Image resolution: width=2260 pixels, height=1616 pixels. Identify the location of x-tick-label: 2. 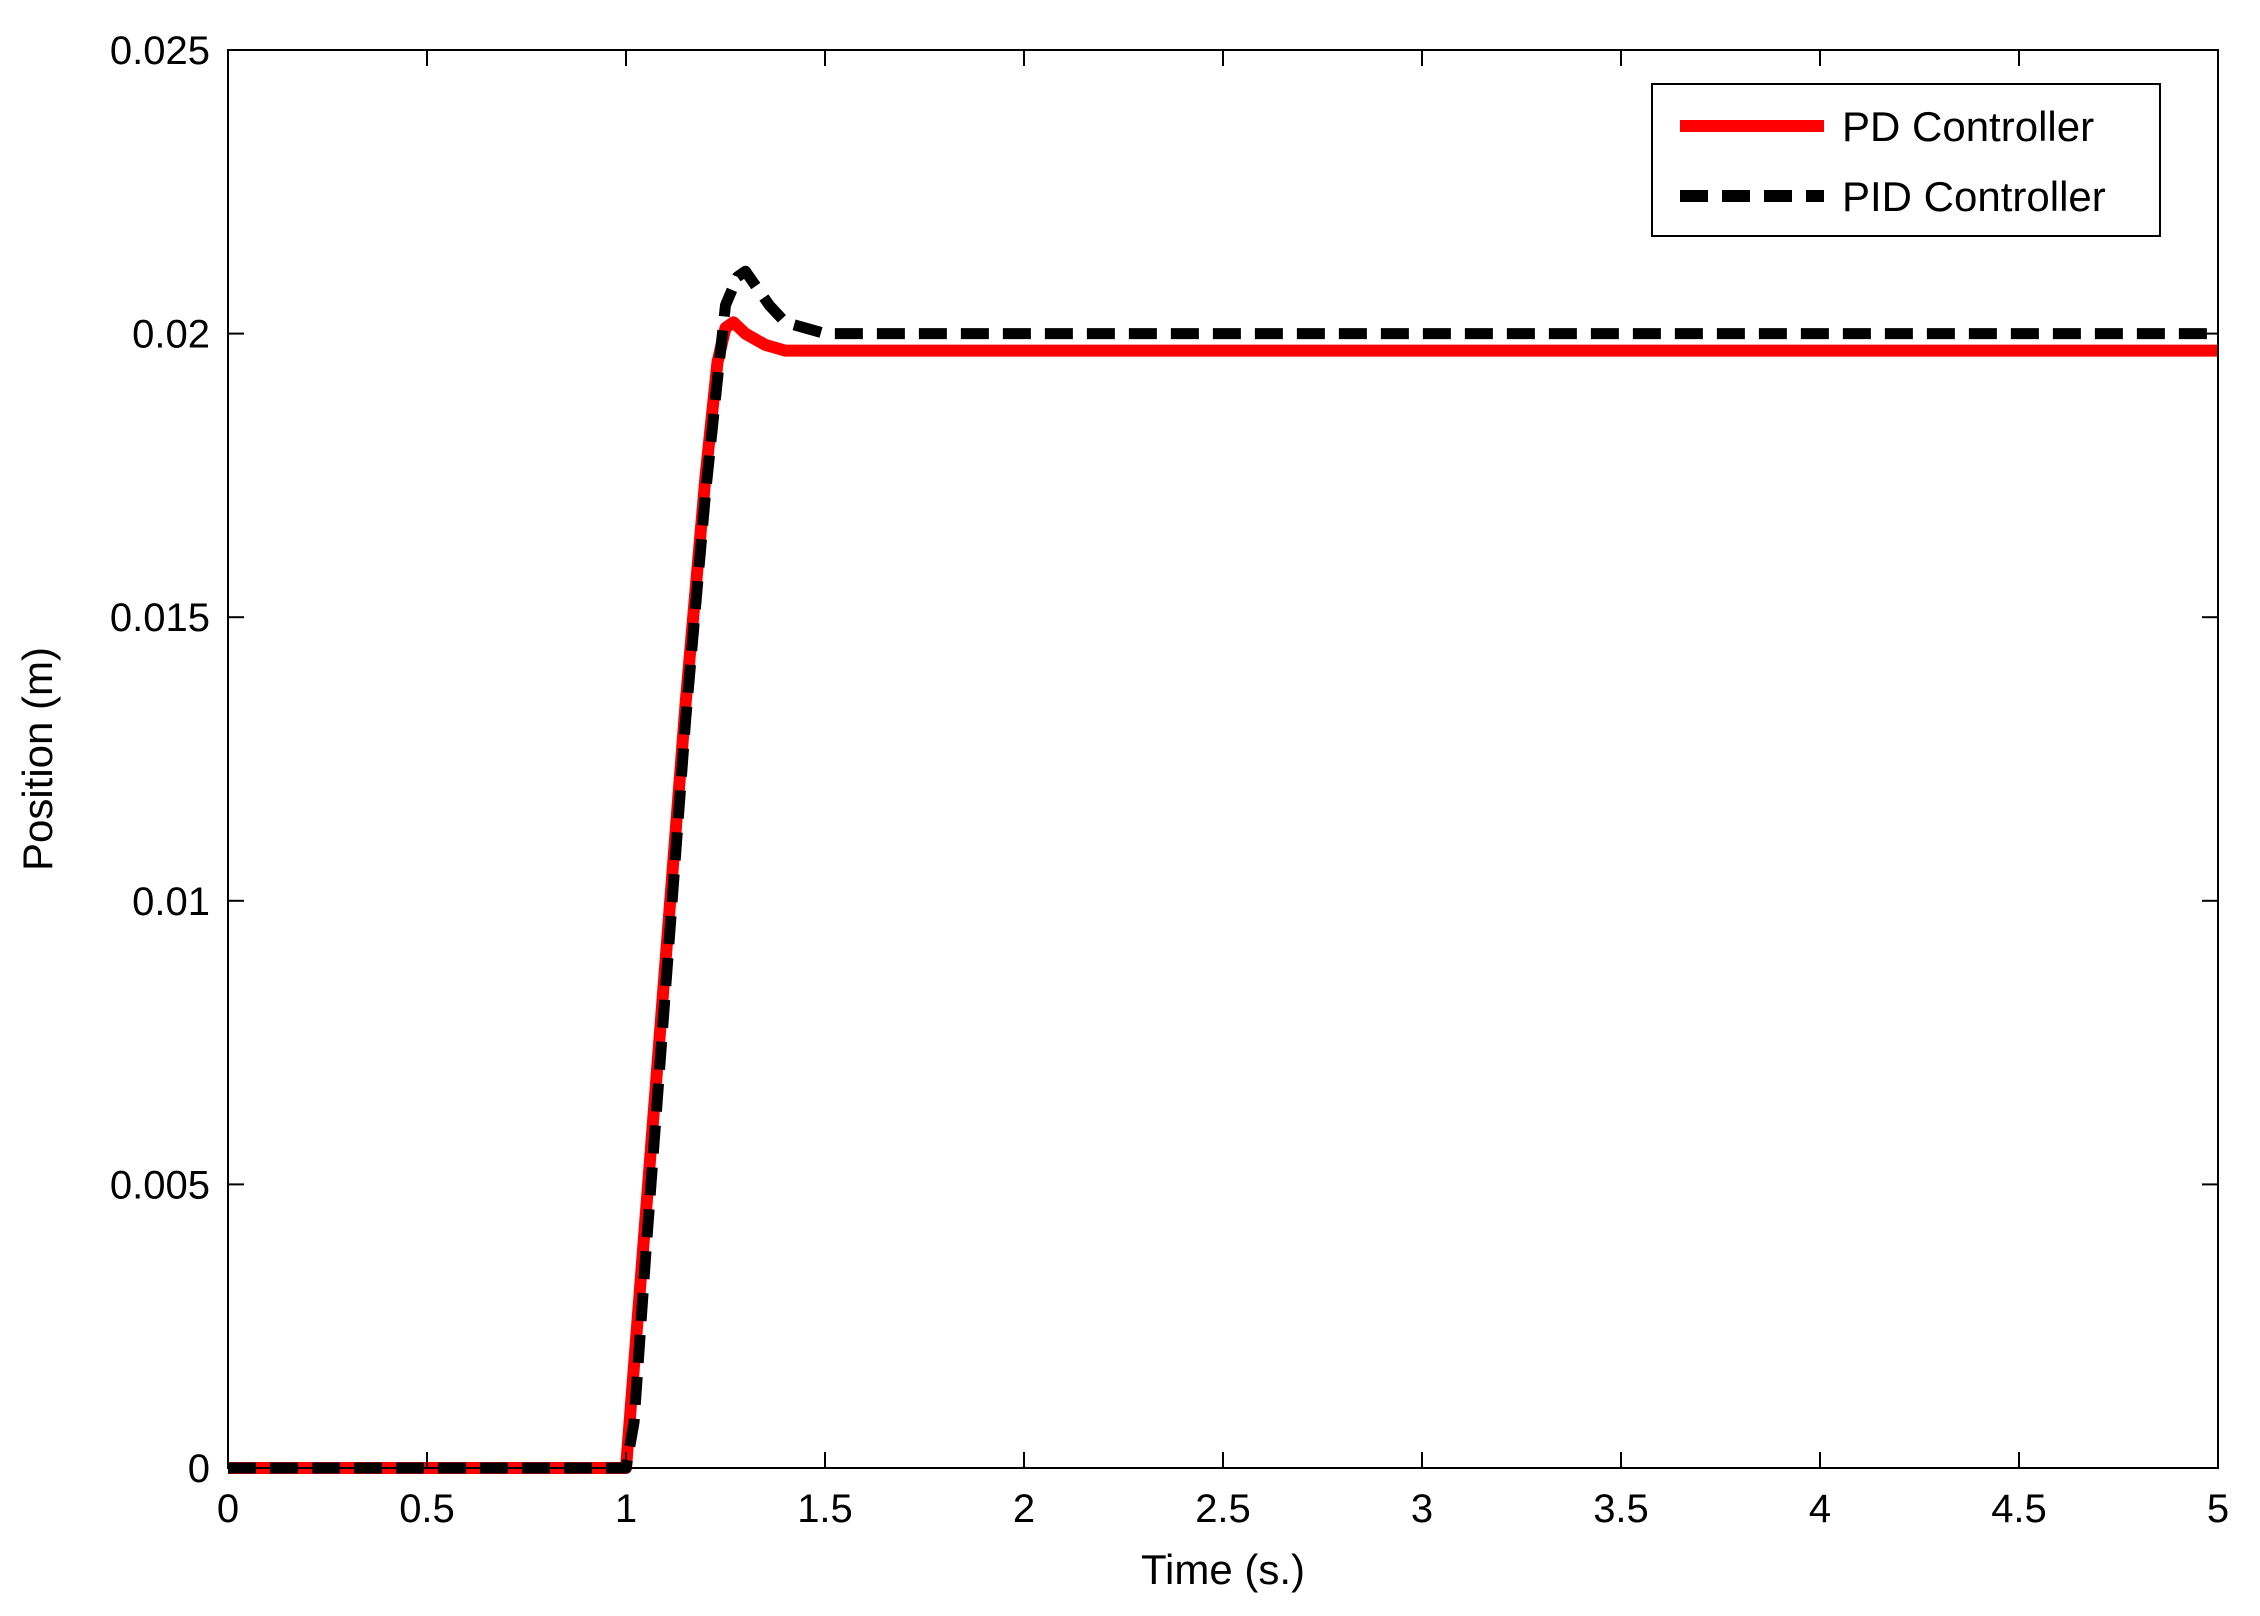
(1024, 1509).